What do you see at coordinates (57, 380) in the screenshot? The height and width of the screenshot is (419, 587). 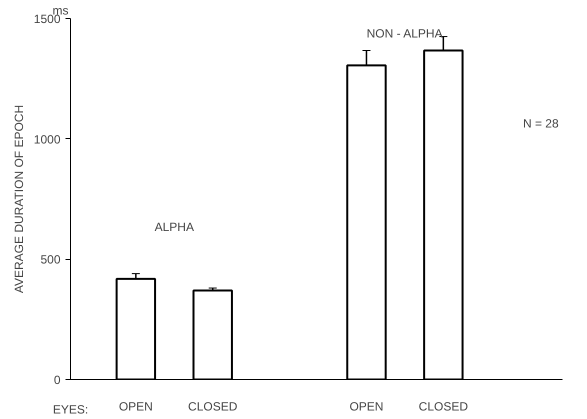 I see `y-tick-label: 0` at bounding box center [57, 380].